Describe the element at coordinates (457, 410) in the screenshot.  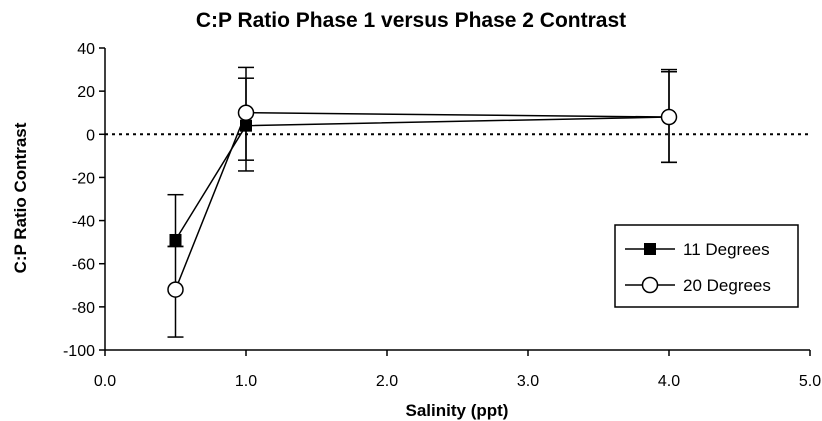
I see `x-axis-label: Salinity (ppt)` at that location.